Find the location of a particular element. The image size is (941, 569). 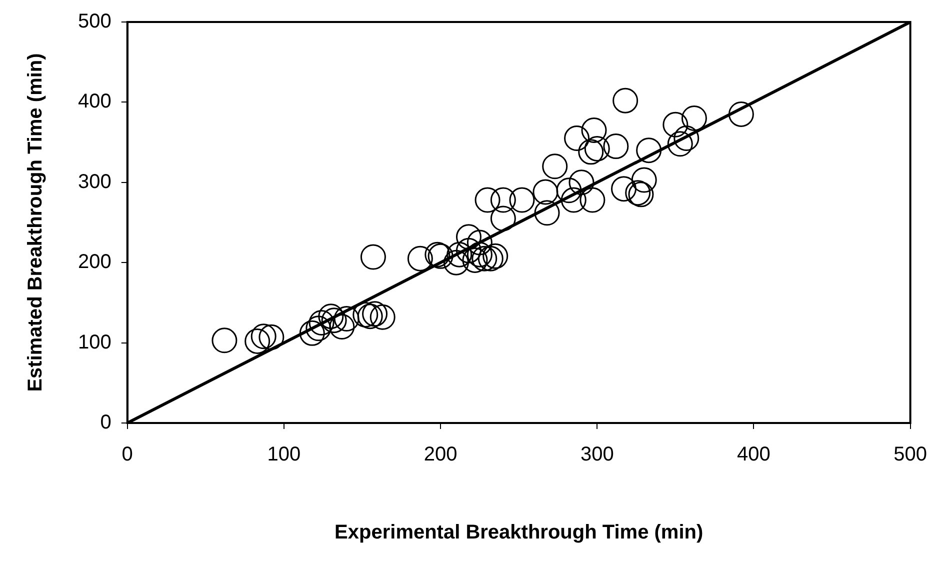

x-tick-label: 100 is located at coordinates (284, 455).